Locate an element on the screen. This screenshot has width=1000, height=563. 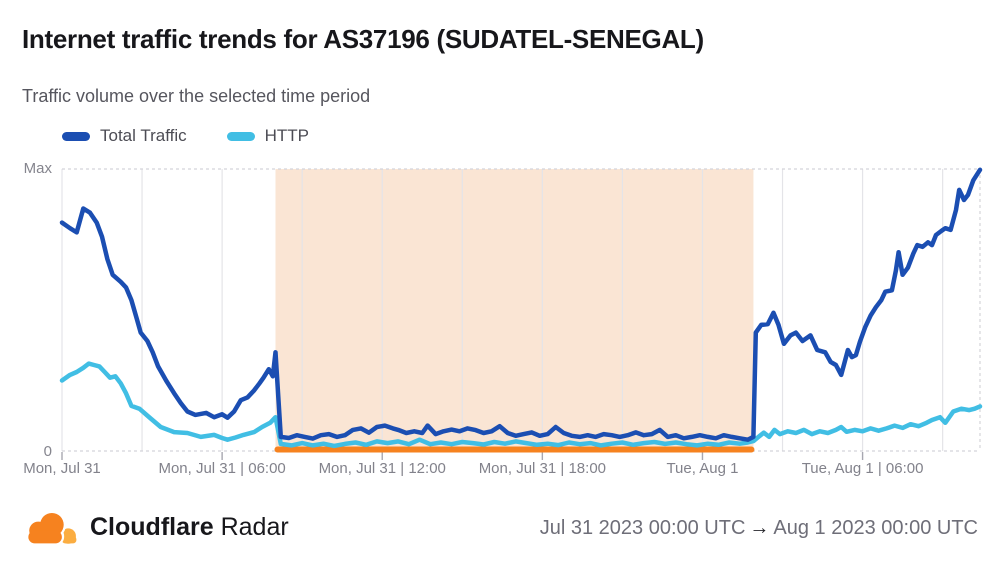
legend-item-total-traffic: Total Traffic is located at coordinates (124, 136).